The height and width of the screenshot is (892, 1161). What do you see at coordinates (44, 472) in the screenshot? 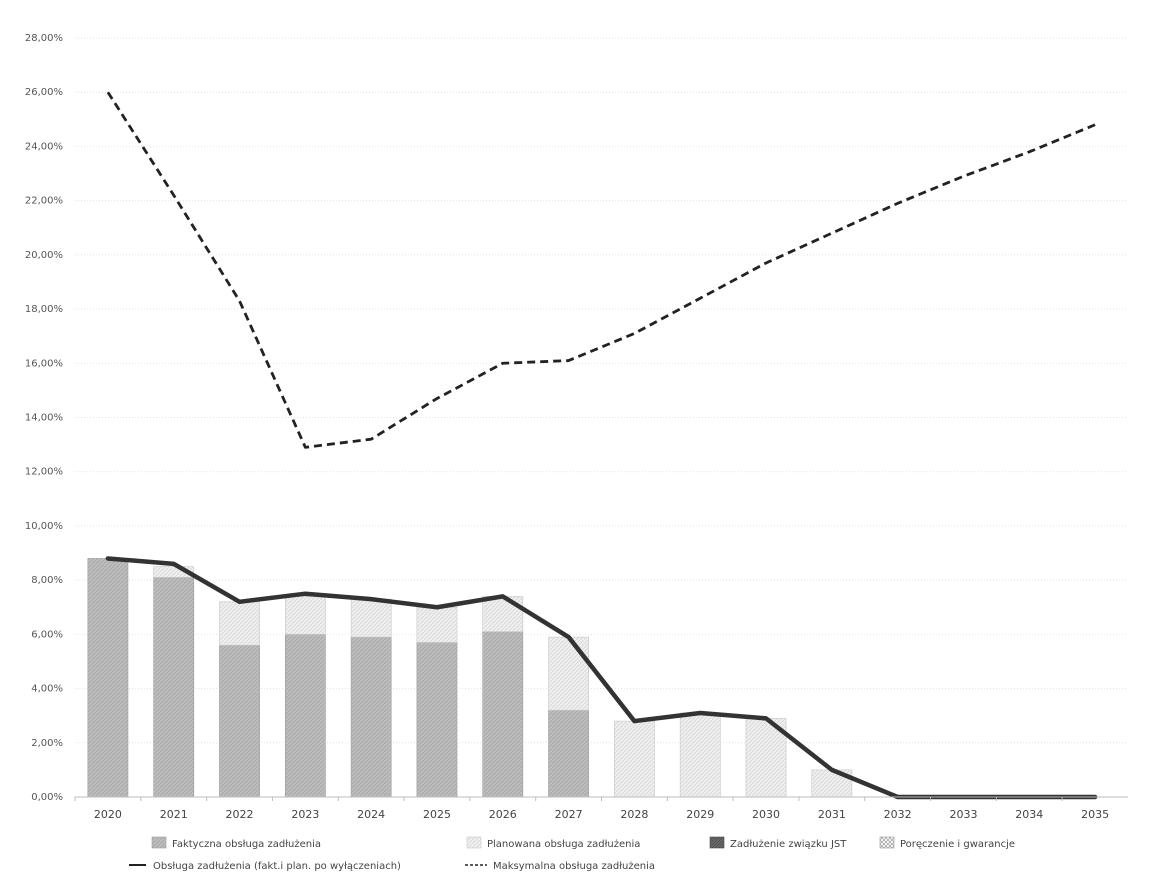
I see `y-tick-label: 12,00%` at bounding box center [44, 472].